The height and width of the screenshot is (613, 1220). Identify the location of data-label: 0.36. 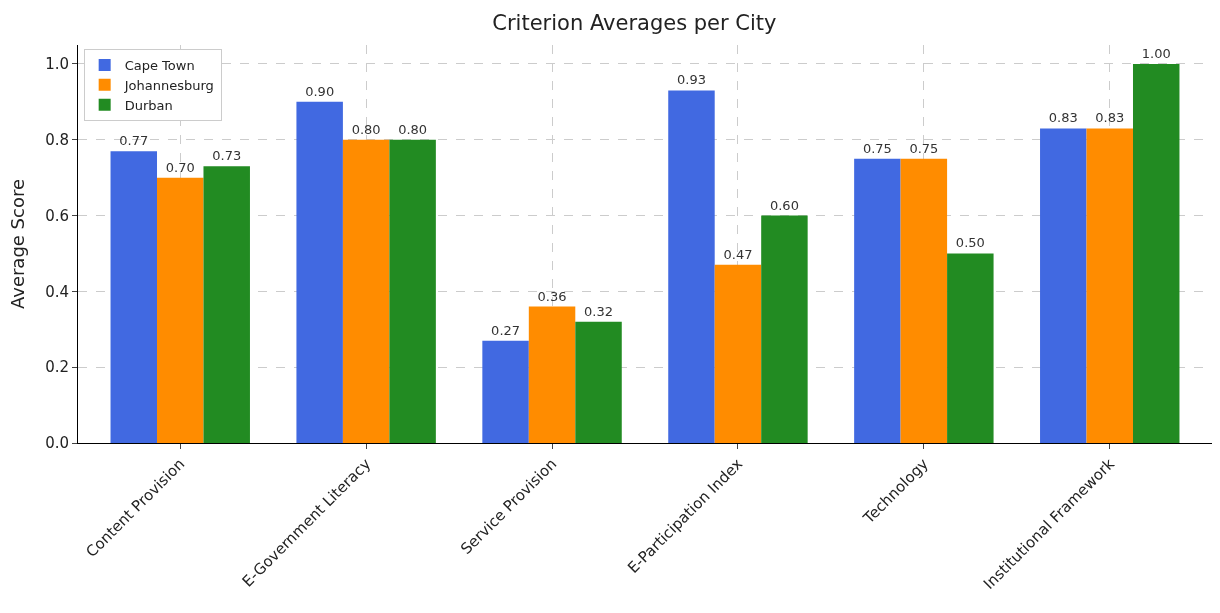
(552, 296).